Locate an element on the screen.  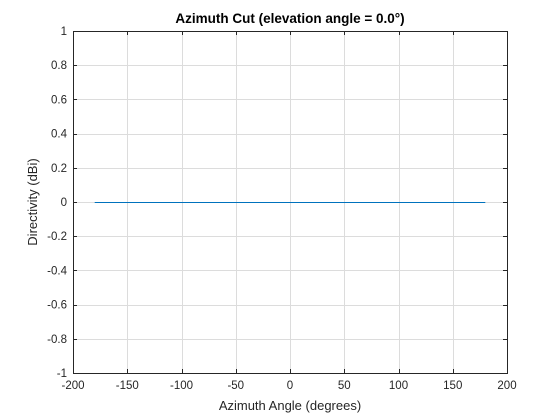
y-tick-label: 0.2 is located at coordinates (59, 169).